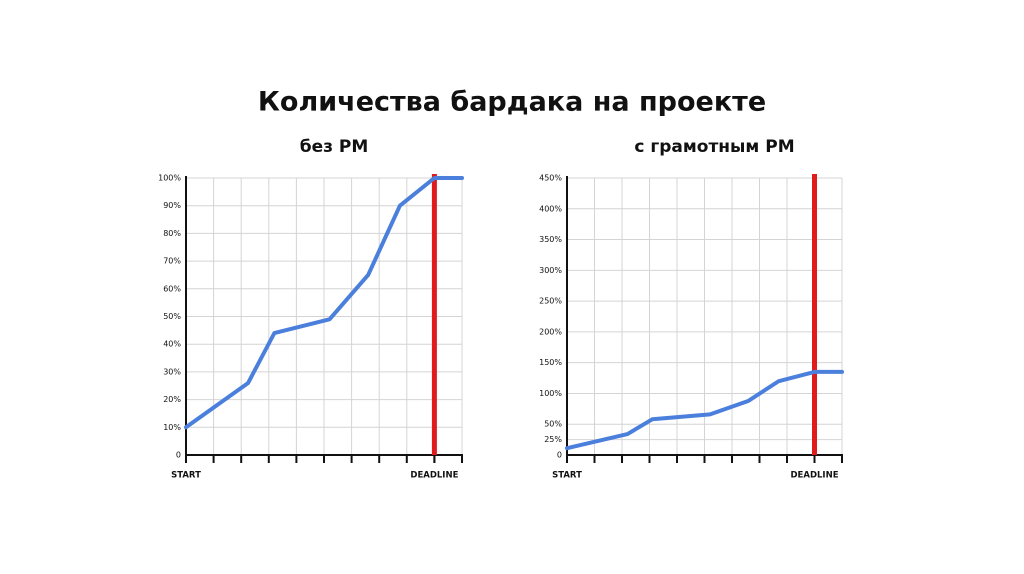 This screenshot has height=574, width=1024. I want to click on y-tick-label: 10%, so click(172, 427).